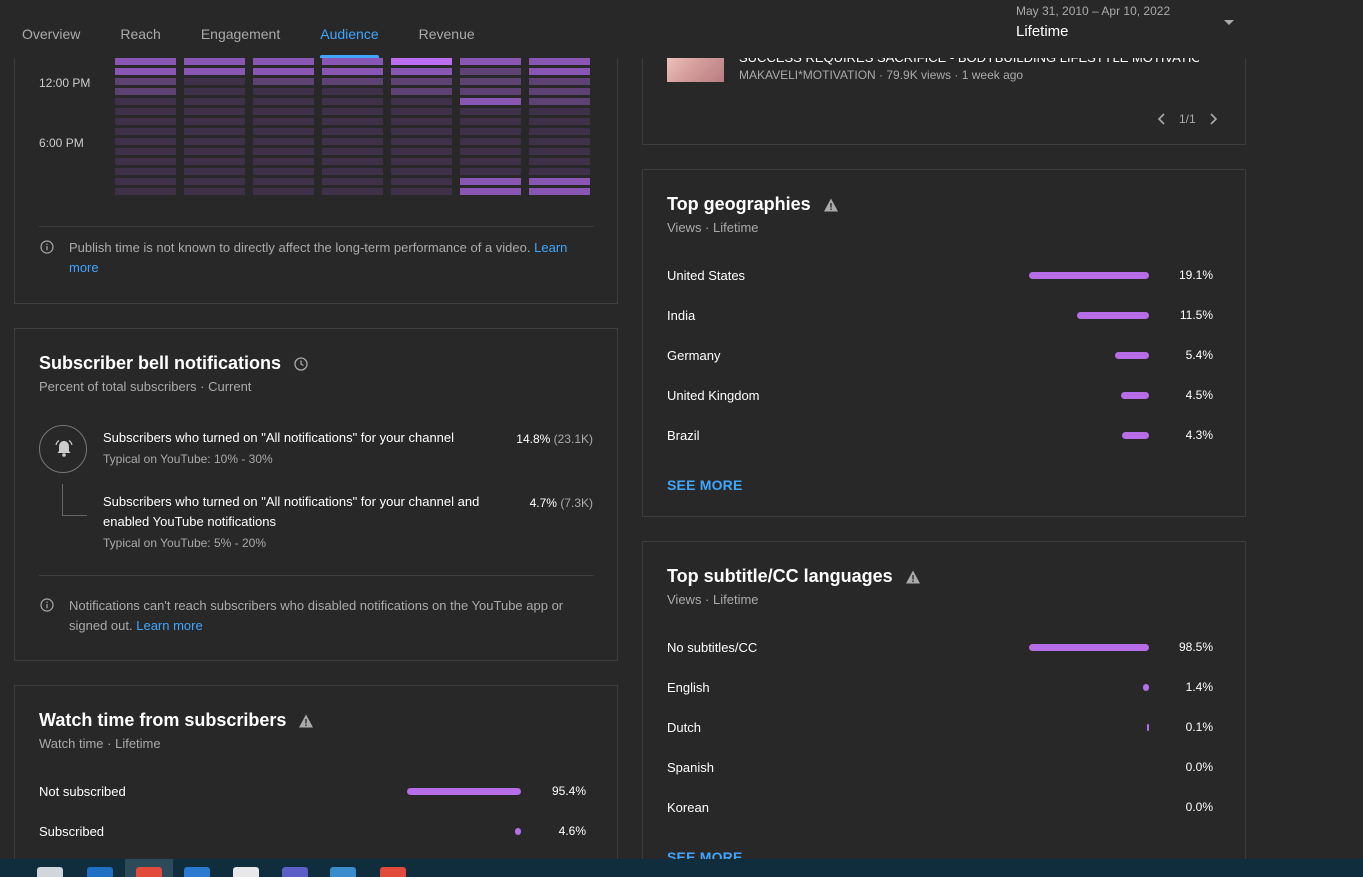 The height and width of the screenshot is (877, 1363). I want to click on learn-more-link: Learn more, so click(318, 257).